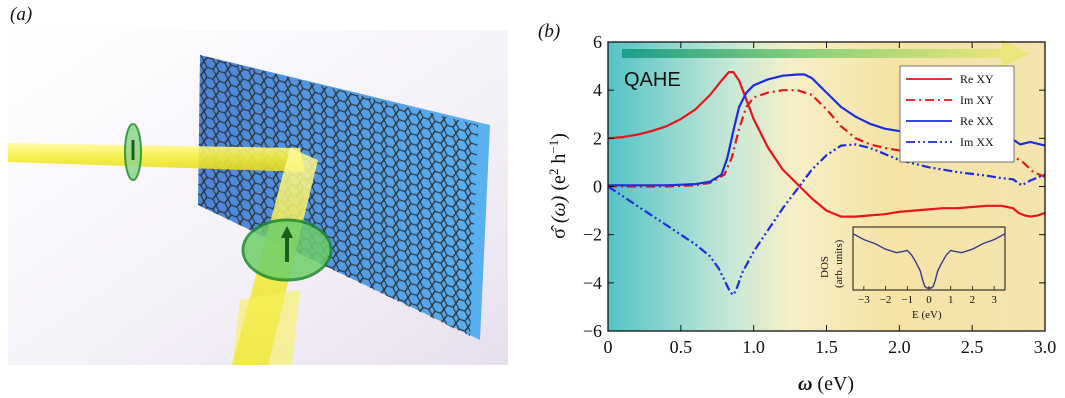 The width and height of the screenshot is (1065, 398). I want to click on legend-box, so click(957, 114).